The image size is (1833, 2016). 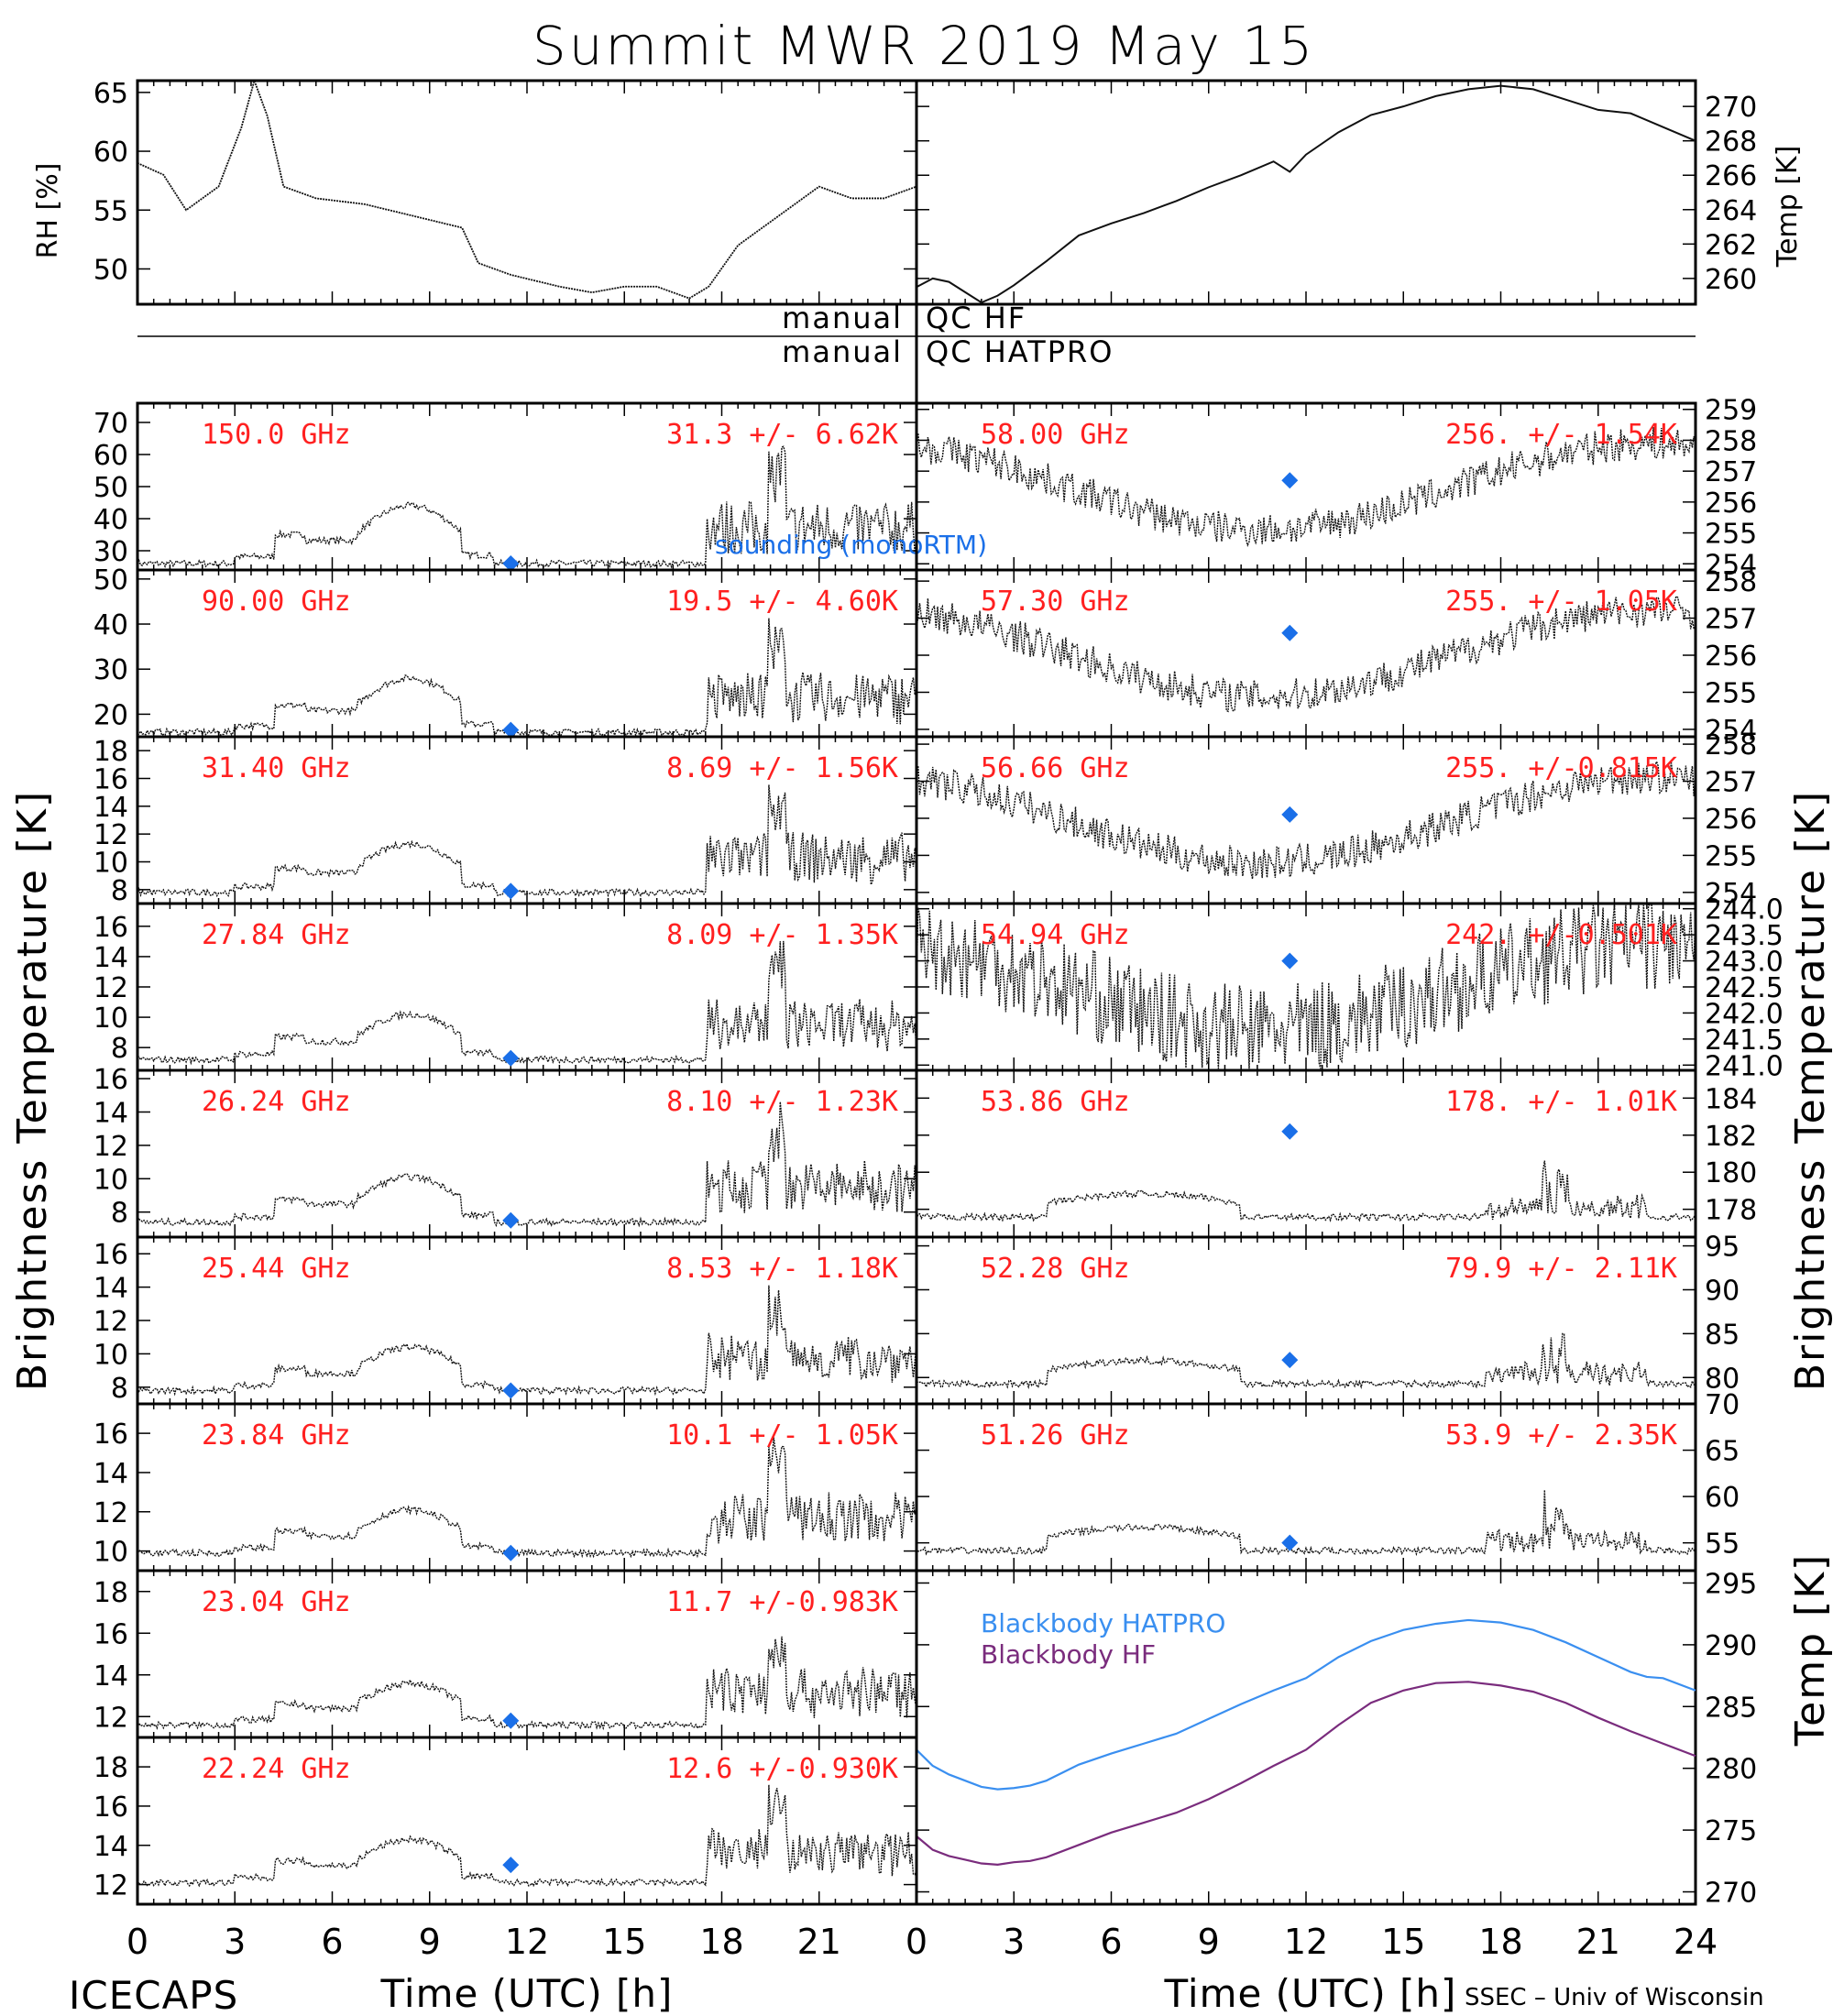 I want to click on rh-ytick-3: 50, so click(x=110, y=270).